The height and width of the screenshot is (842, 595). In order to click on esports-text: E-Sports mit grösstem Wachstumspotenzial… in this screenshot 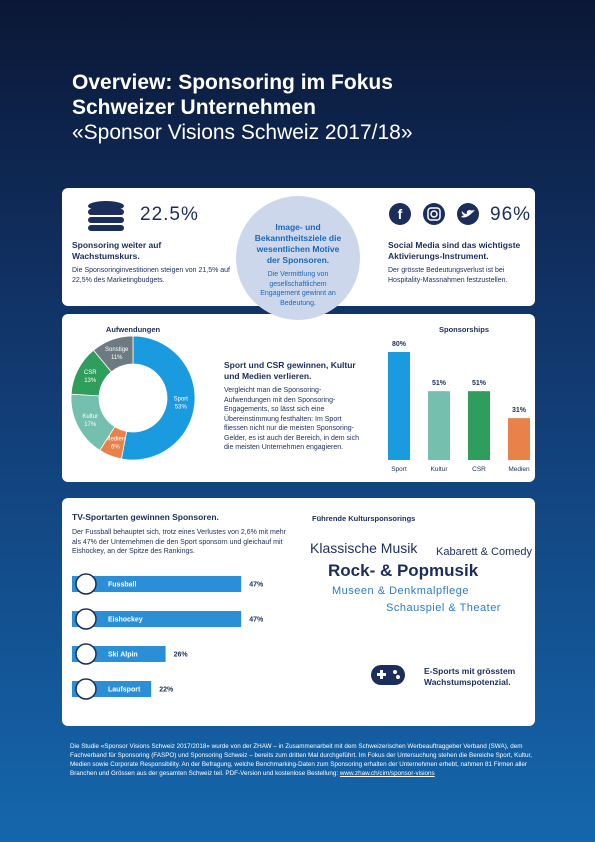, I will do `click(470, 676)`.